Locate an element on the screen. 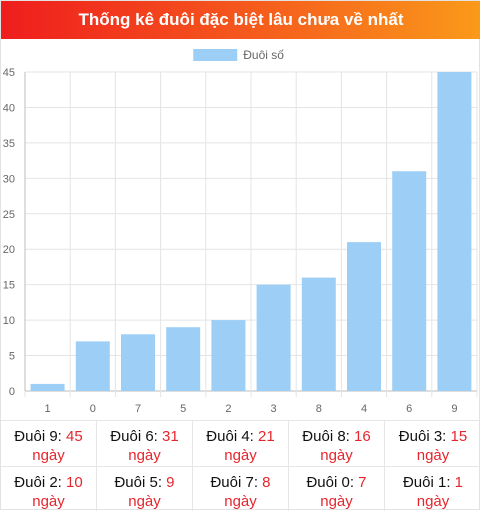 This screenshot has height=511, width=480. stat-value: 7 is located at coordinates (362, 482).